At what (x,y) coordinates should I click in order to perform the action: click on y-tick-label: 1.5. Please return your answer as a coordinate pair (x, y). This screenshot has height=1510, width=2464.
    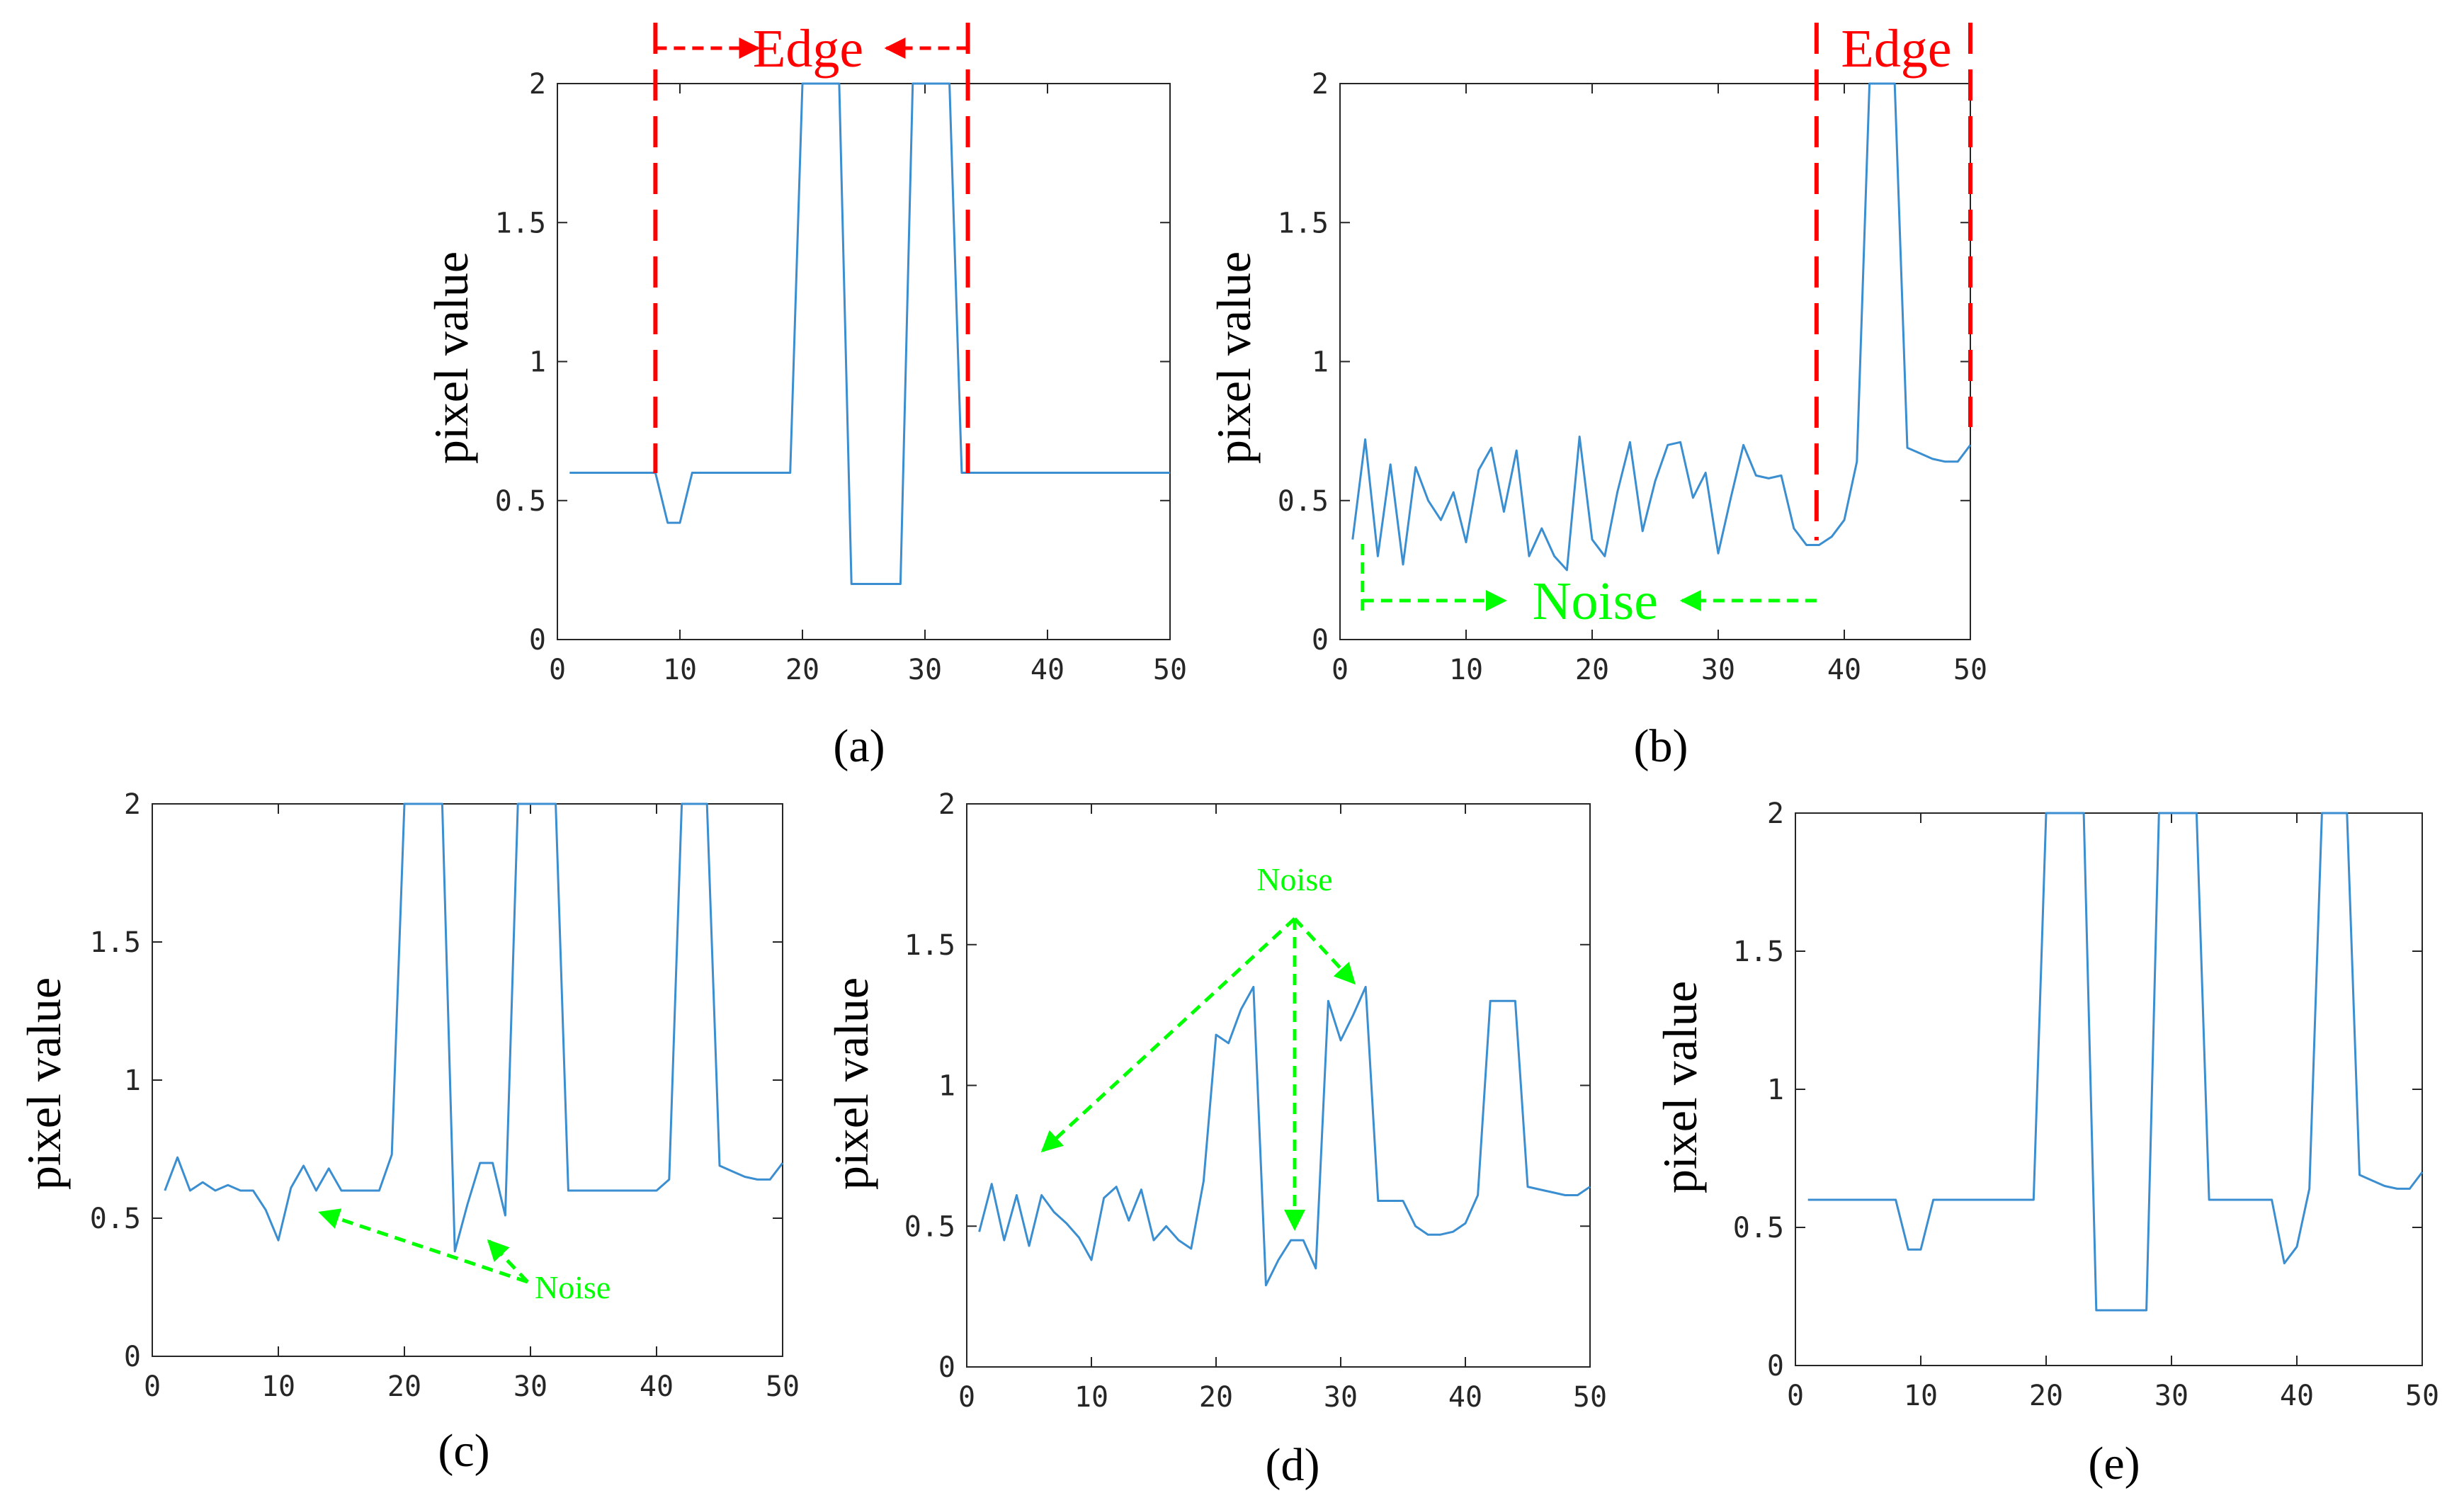
    Looking at the image, I should click on (1758, 952).